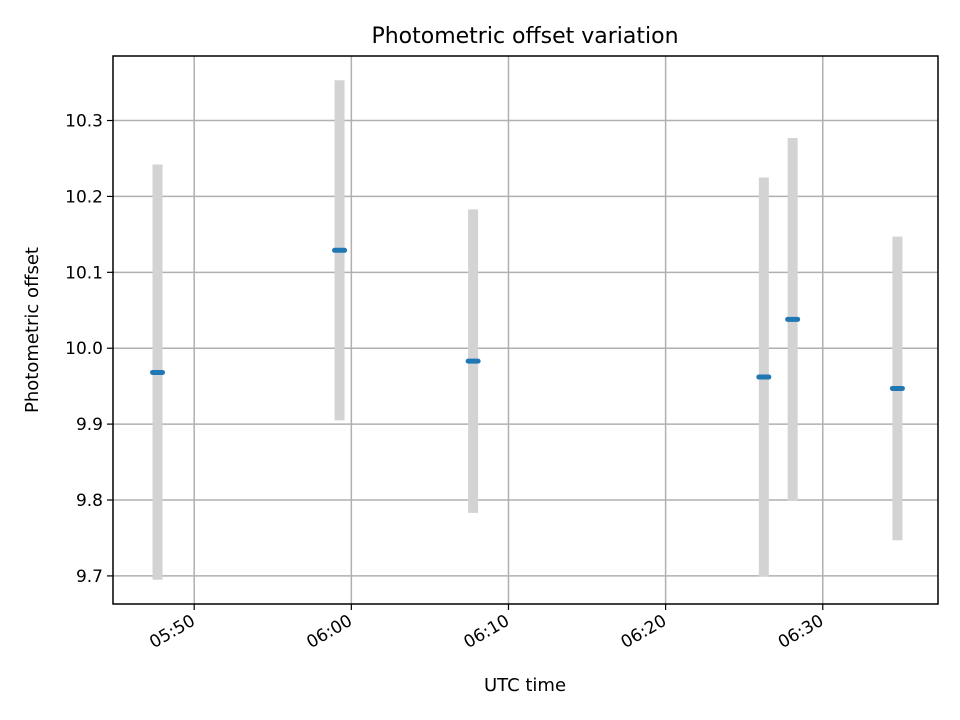 This screenshot has height=720, width=960. Describe the element at coordinates (89, 577) in the screenshot. I see `y-tick-label: 9.7` at that location.